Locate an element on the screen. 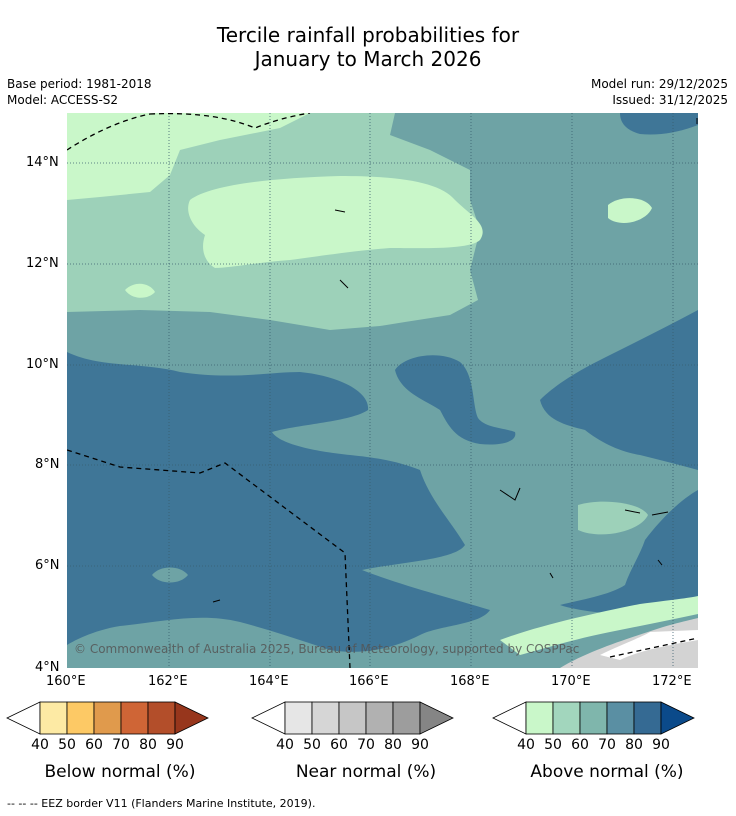 This screenshot has width=736, height=816. lon-label-160e: 160°E is located at coordinates (66, 681).